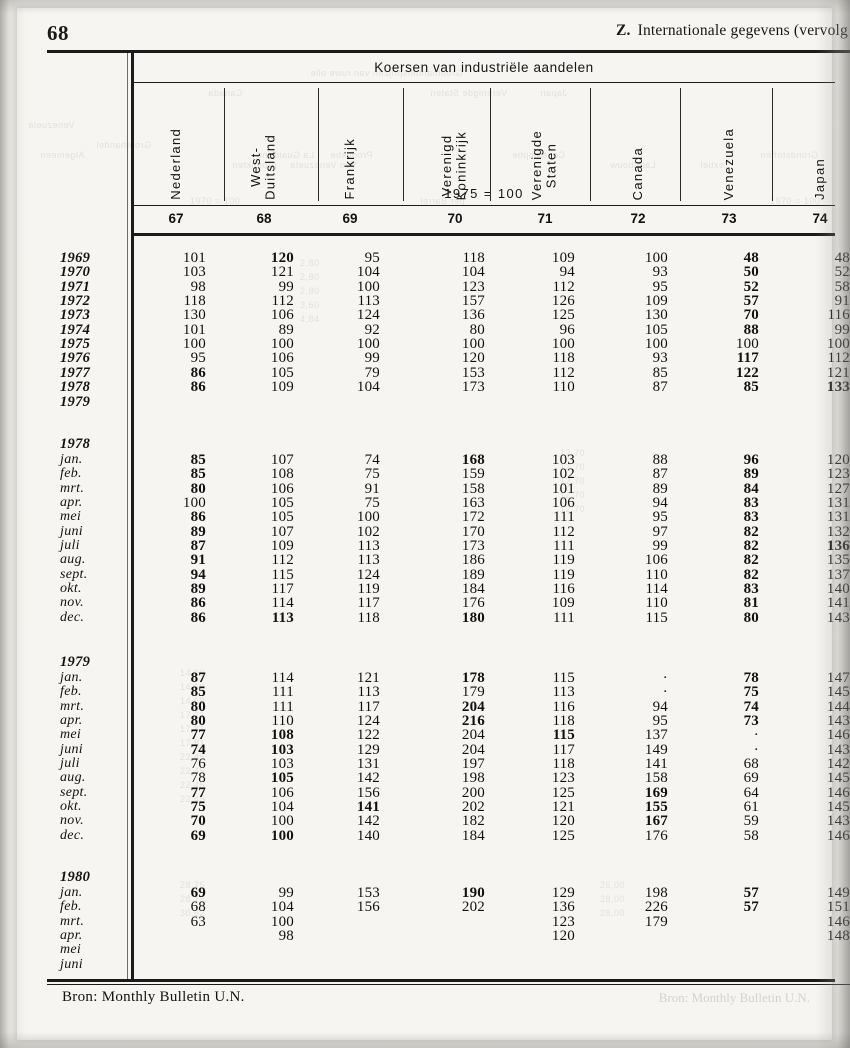 Image resolution: width=850 pixels, height=1048 pixels. What do you see at coordinates (563, 344) in the screenshot?
I see `data-cell: 100` at bounding box center [563, 344].